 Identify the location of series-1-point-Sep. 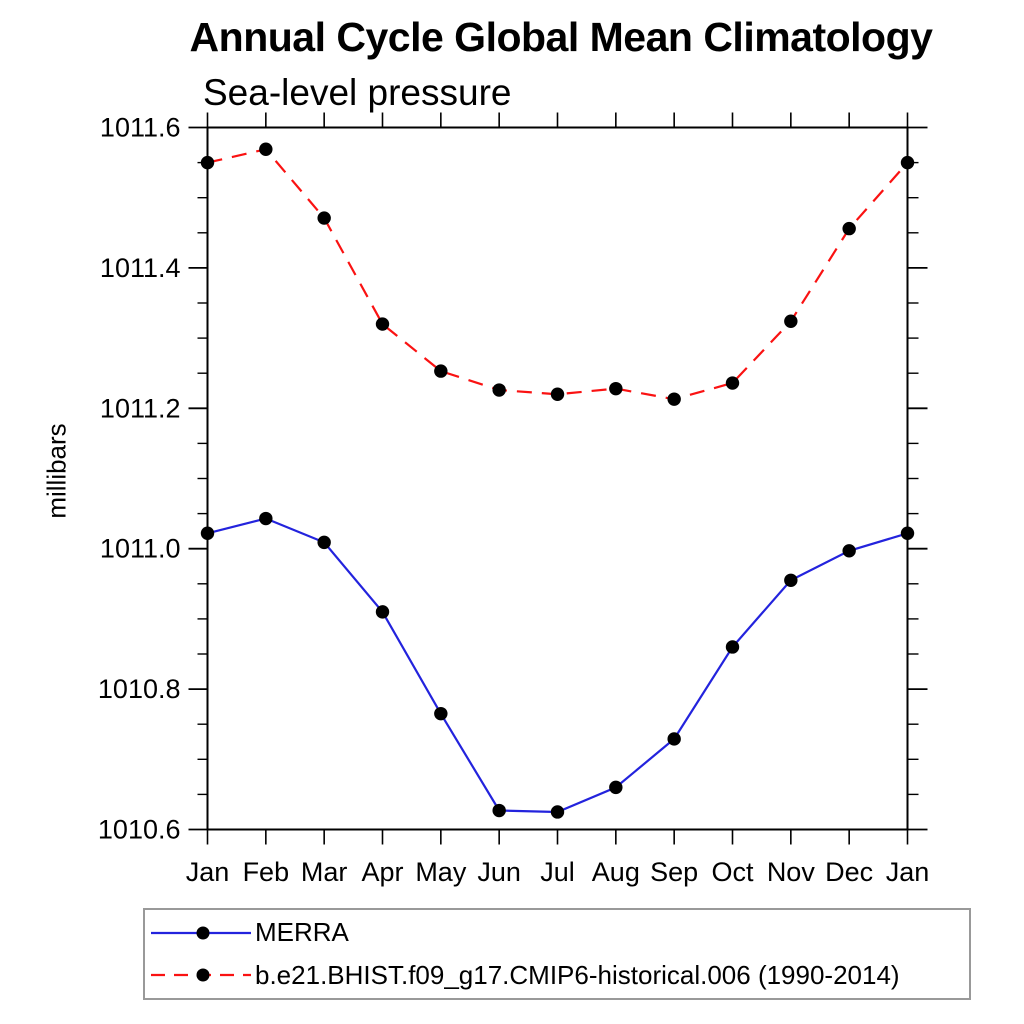
(674, 399).